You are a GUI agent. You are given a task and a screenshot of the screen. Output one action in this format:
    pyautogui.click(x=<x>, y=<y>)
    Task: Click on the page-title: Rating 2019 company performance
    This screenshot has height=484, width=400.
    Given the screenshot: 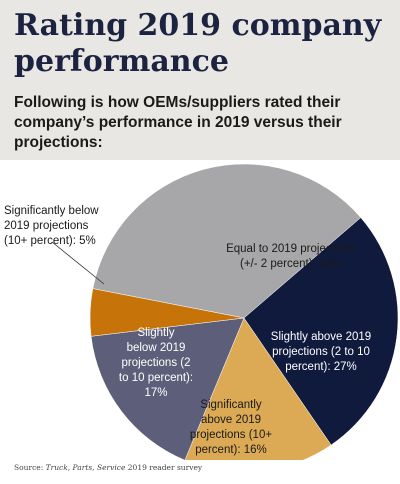 What is the action you would take?
    pyautogui.click(x=204, y=44)
    